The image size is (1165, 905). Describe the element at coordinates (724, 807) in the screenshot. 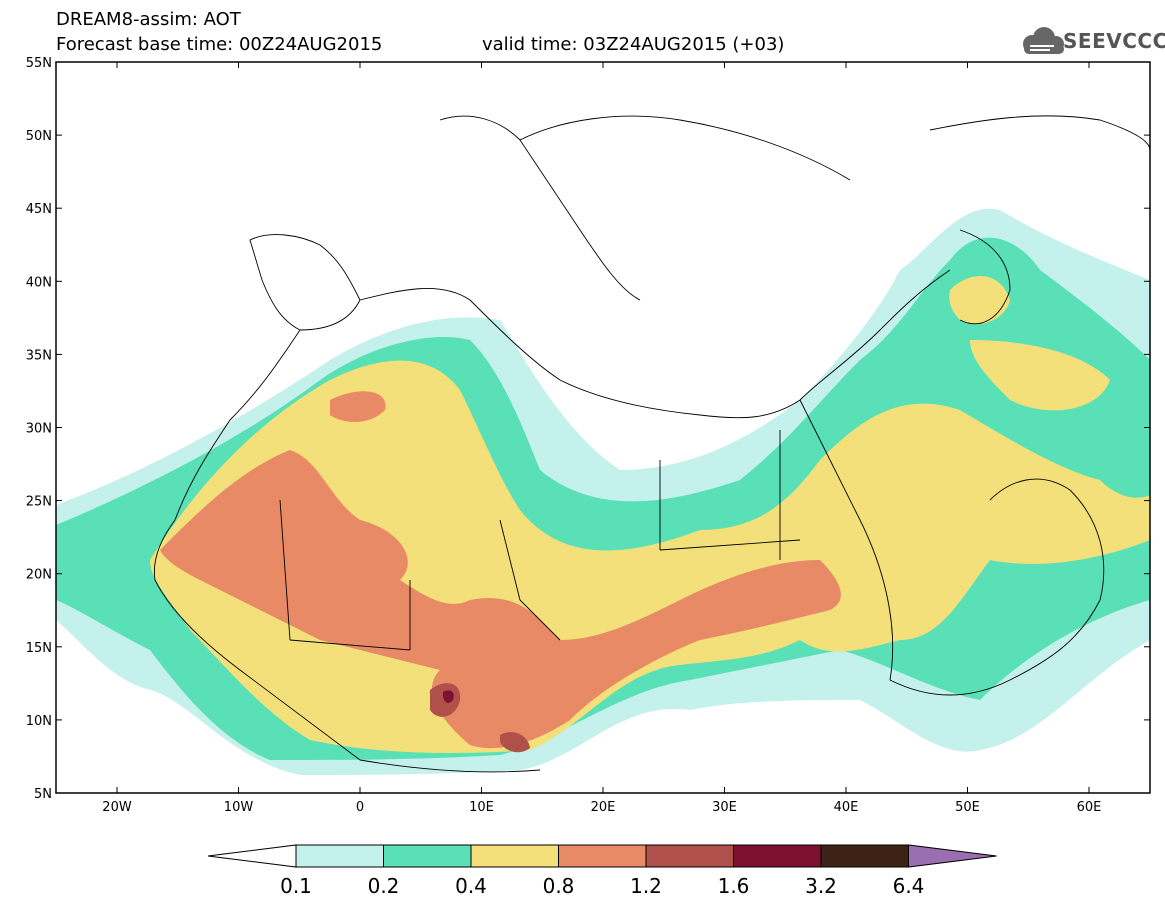

I see `lon-label: 30E` at that location.